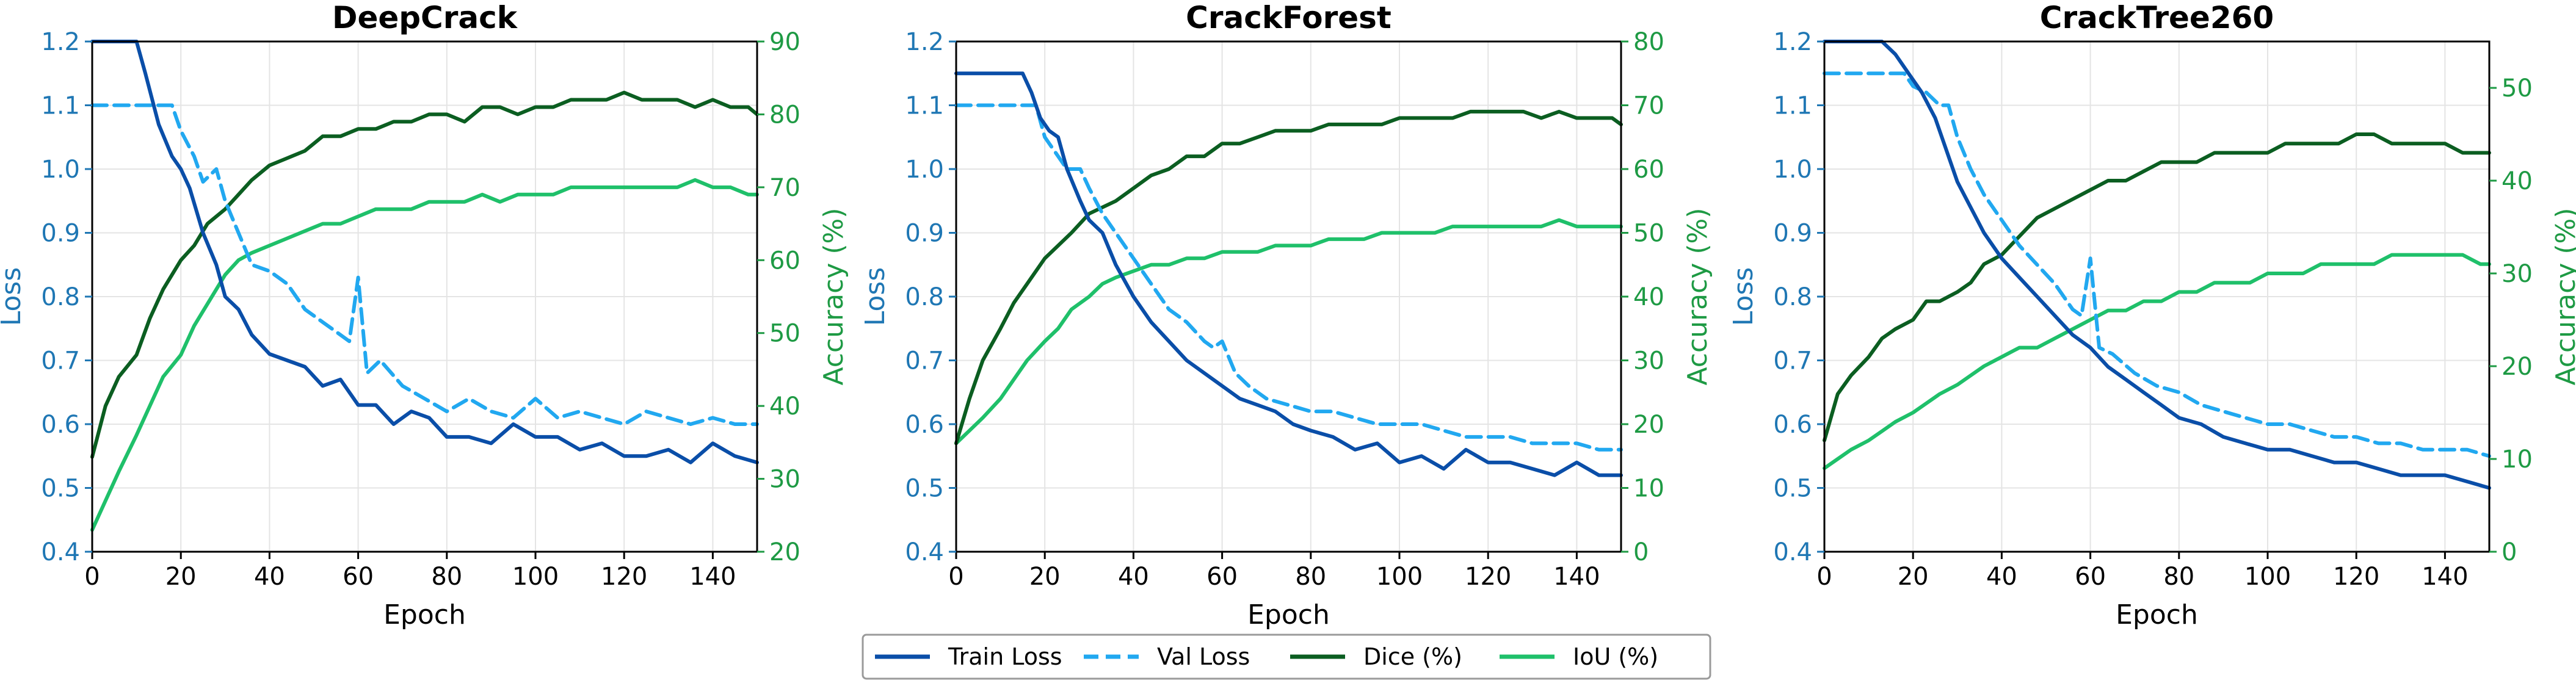  Describe the element at coordinates (1005, 656) in the screenshot. I see `legend-label-train-loss: Train Loss` at that location.